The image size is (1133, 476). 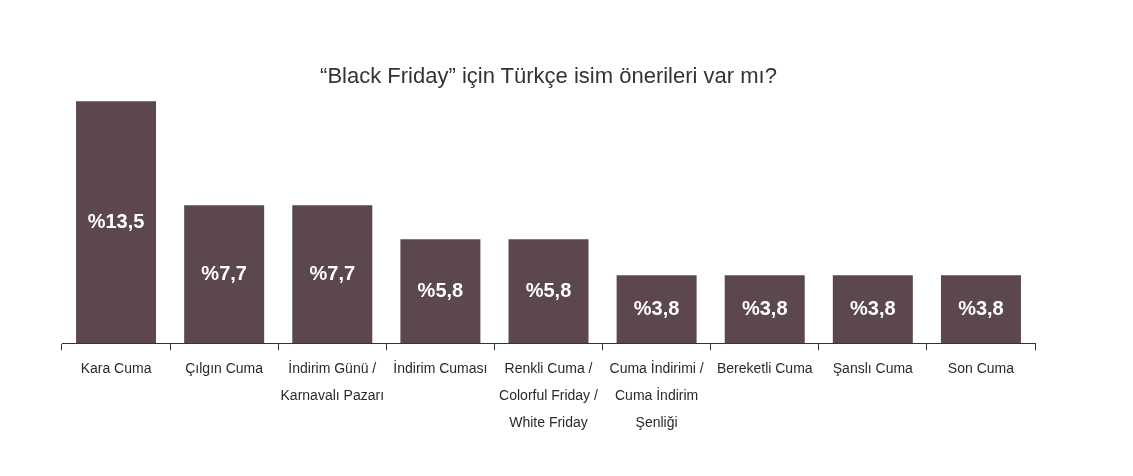 What do you see at coordinates (440, 368) in the screenshot?
I see `x-tick-label: İndirim Cuması` at bounding box center [440, 368].